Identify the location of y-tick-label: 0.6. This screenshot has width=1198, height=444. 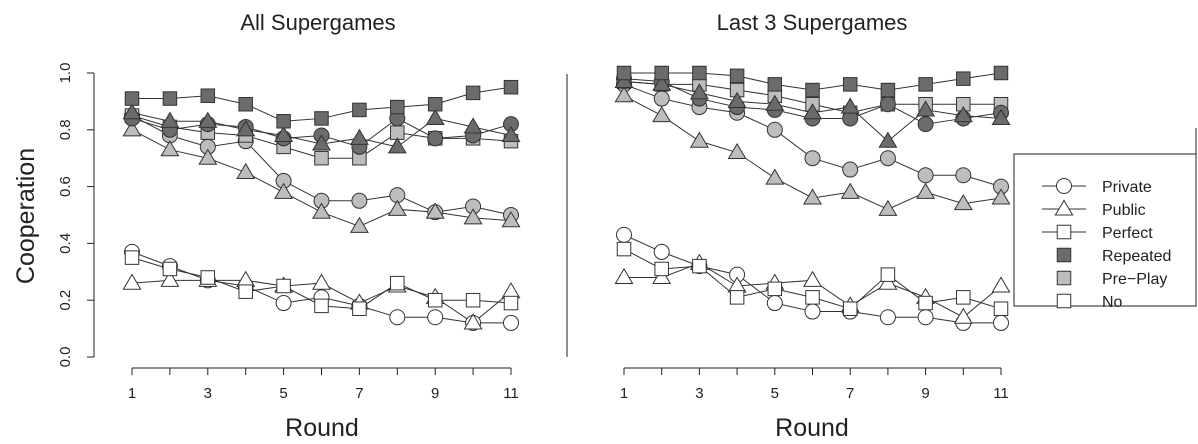
(65, 186).